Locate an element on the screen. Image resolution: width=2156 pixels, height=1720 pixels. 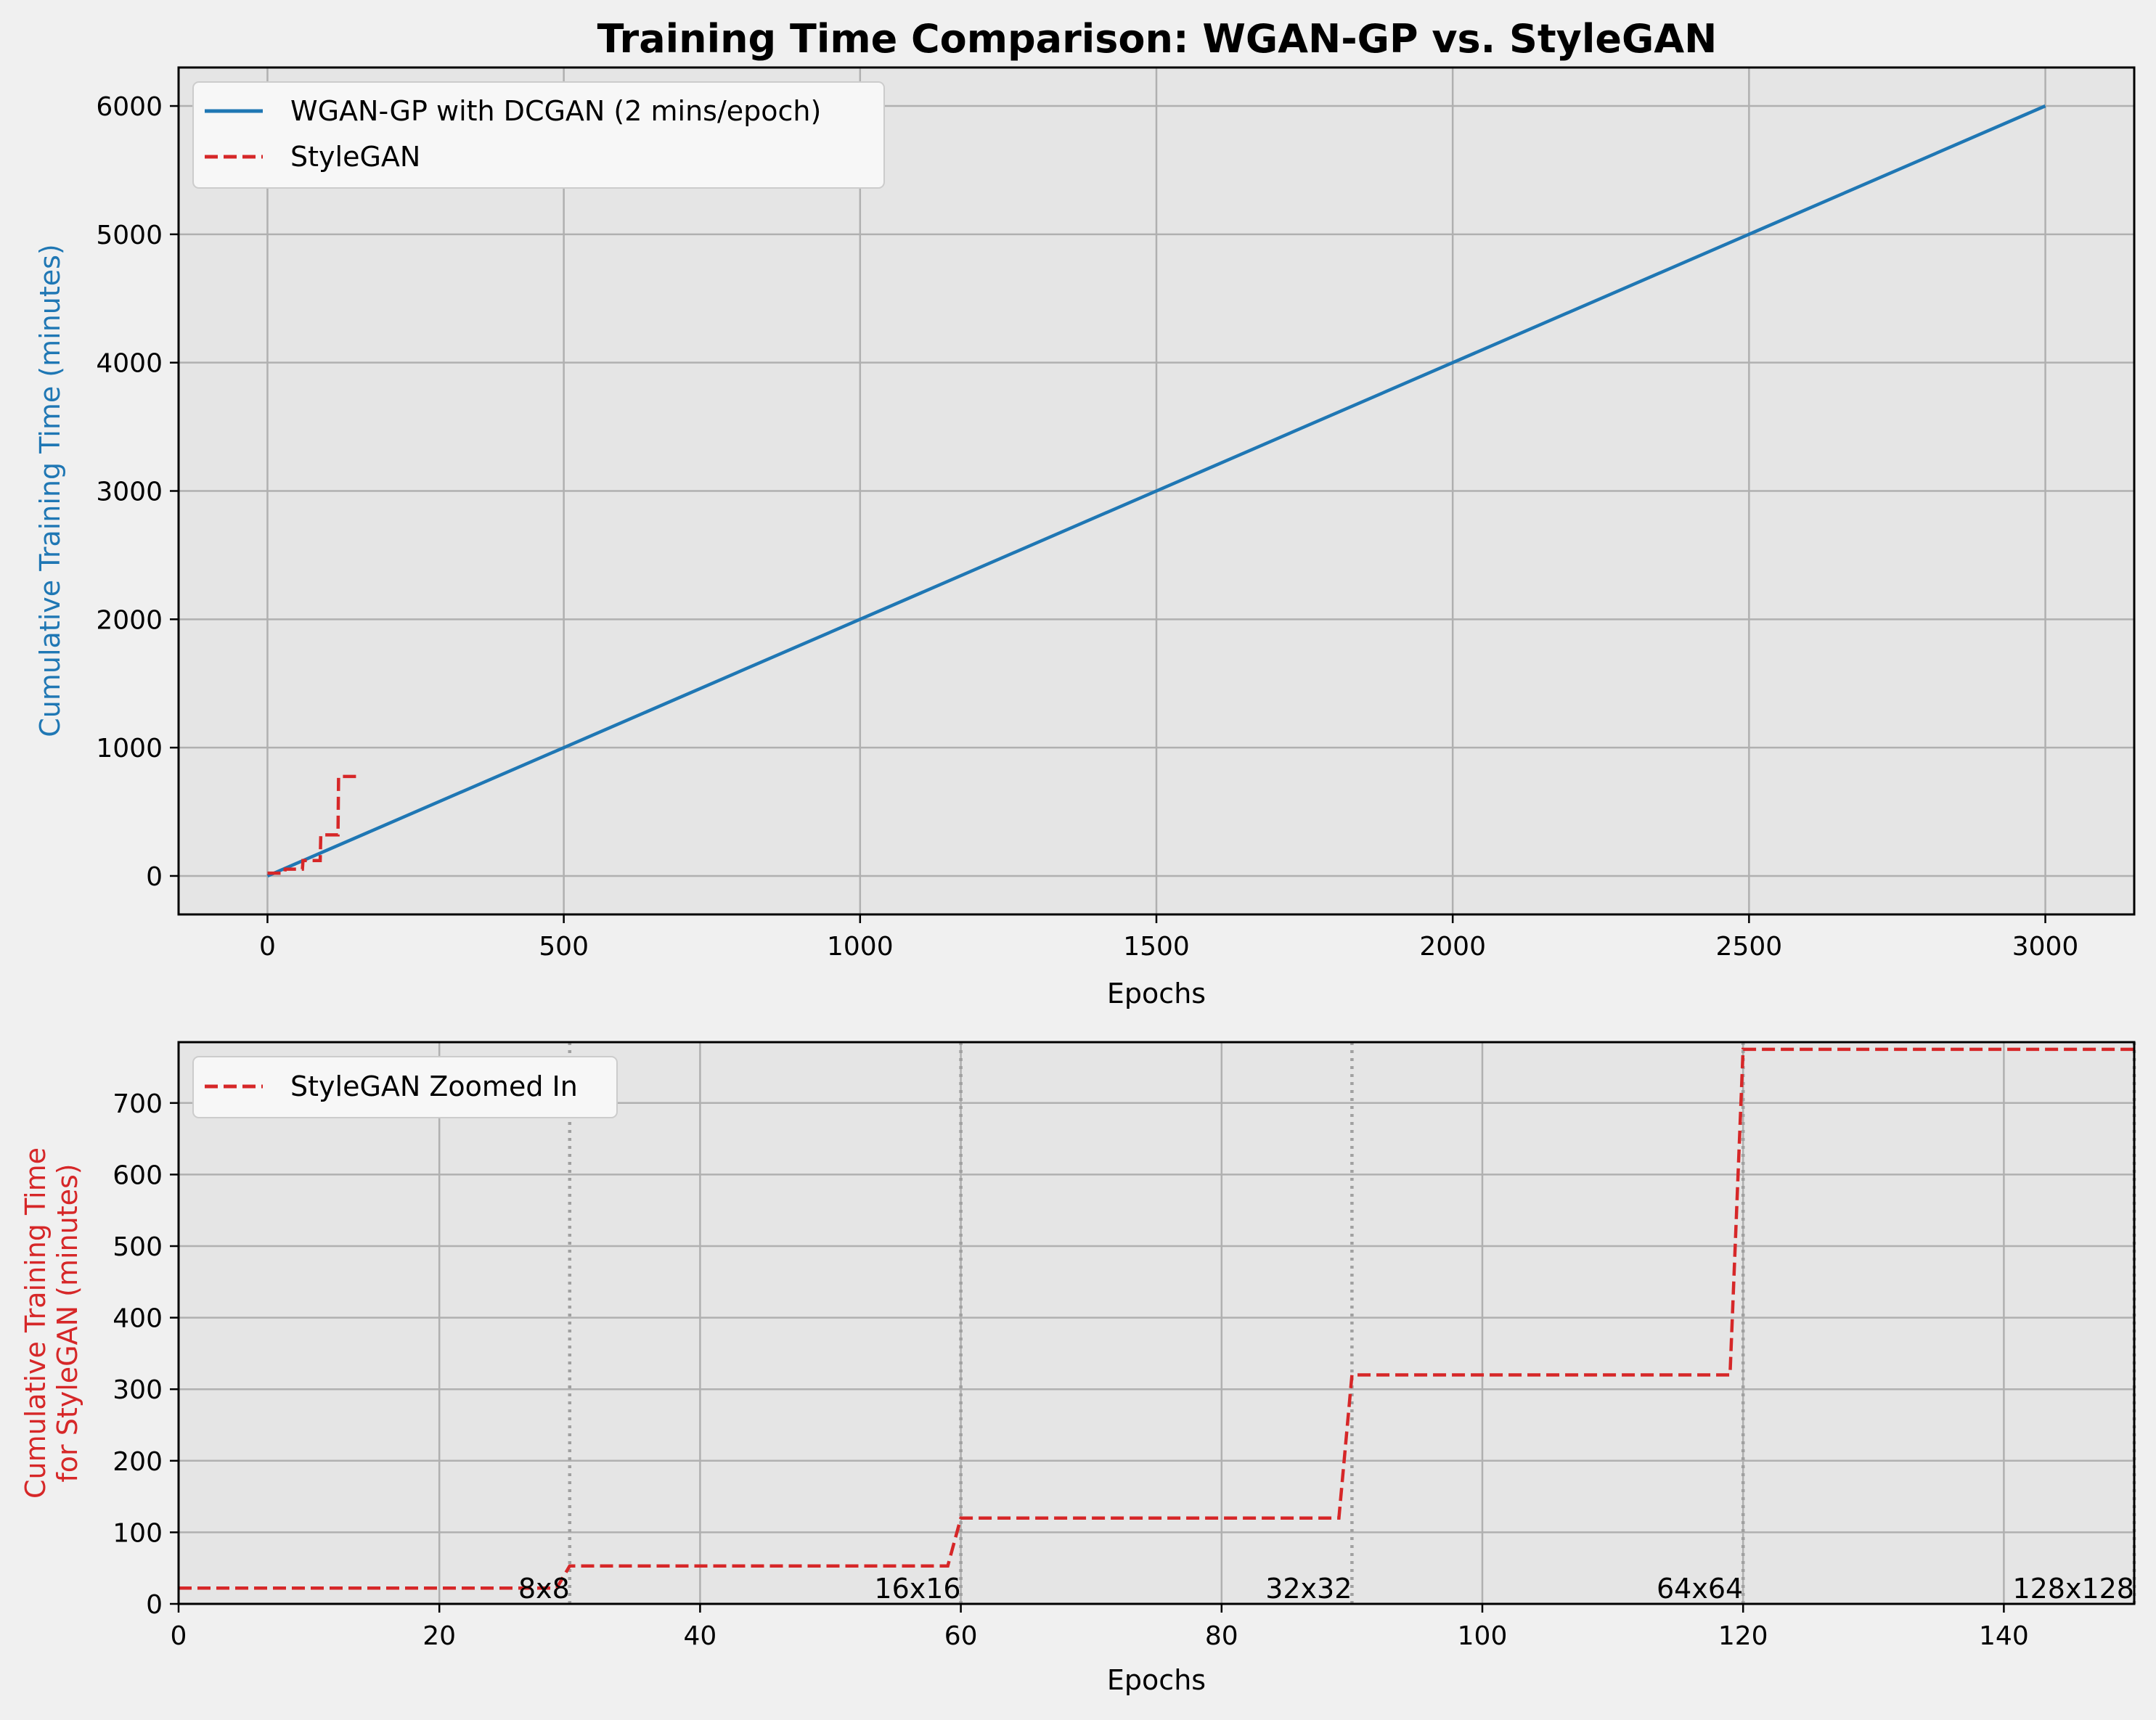
top-legend-box is located at coordinates (539, 135).